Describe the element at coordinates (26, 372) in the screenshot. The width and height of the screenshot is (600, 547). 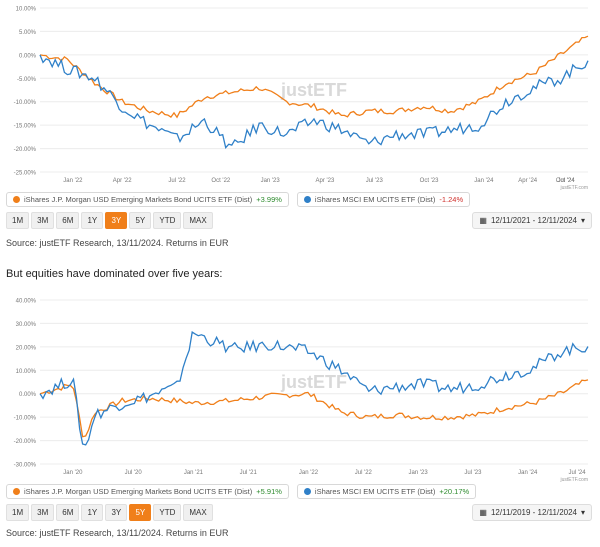
I see `chart-2-y-tick-label: 10.00%` at that location.